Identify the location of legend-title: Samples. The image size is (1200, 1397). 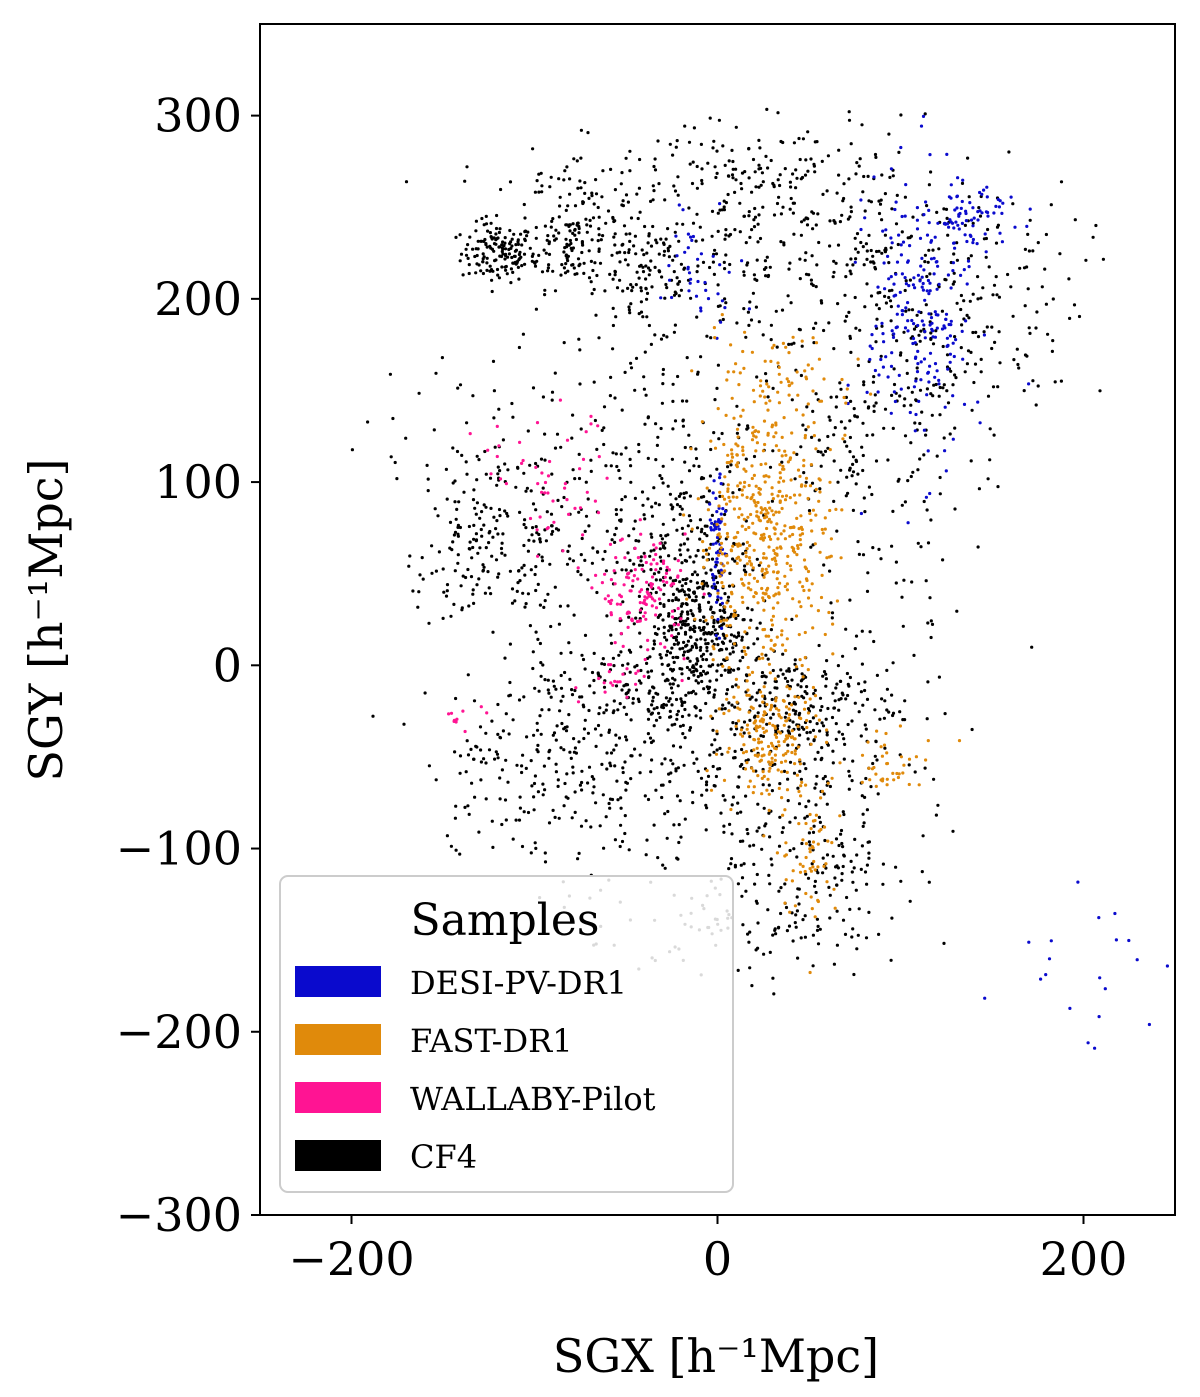
(505, 920).